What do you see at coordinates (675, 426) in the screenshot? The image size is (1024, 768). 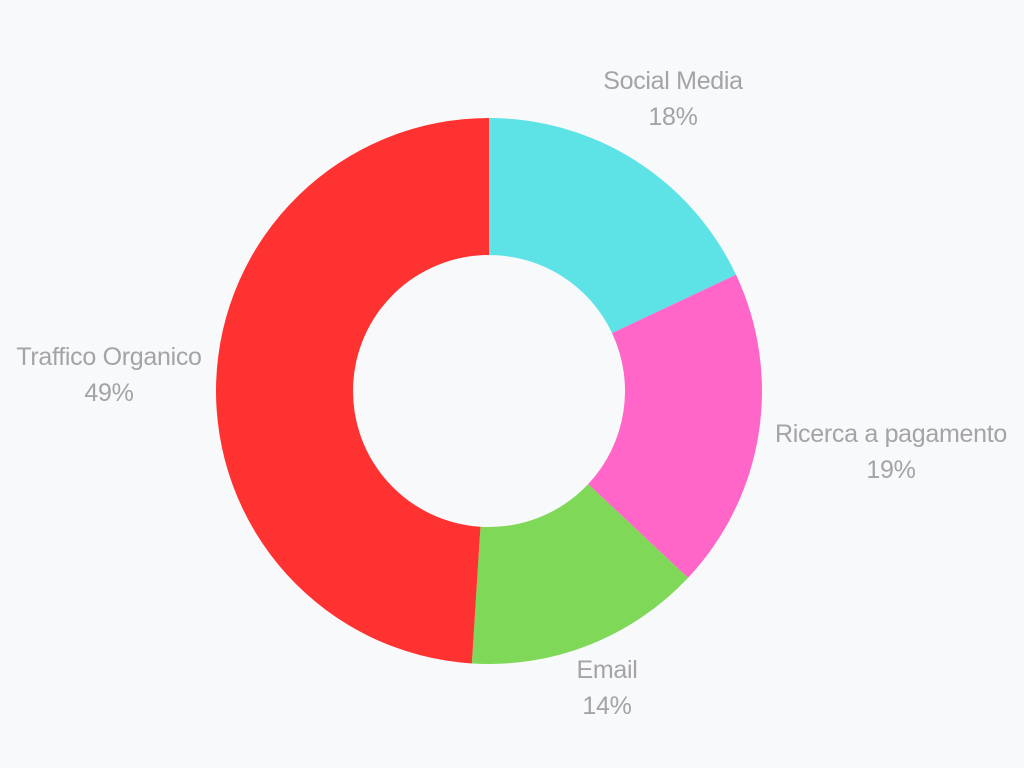 I see `donut-slice-ricerca-a-pagamento` at bounding box center [675, 426].